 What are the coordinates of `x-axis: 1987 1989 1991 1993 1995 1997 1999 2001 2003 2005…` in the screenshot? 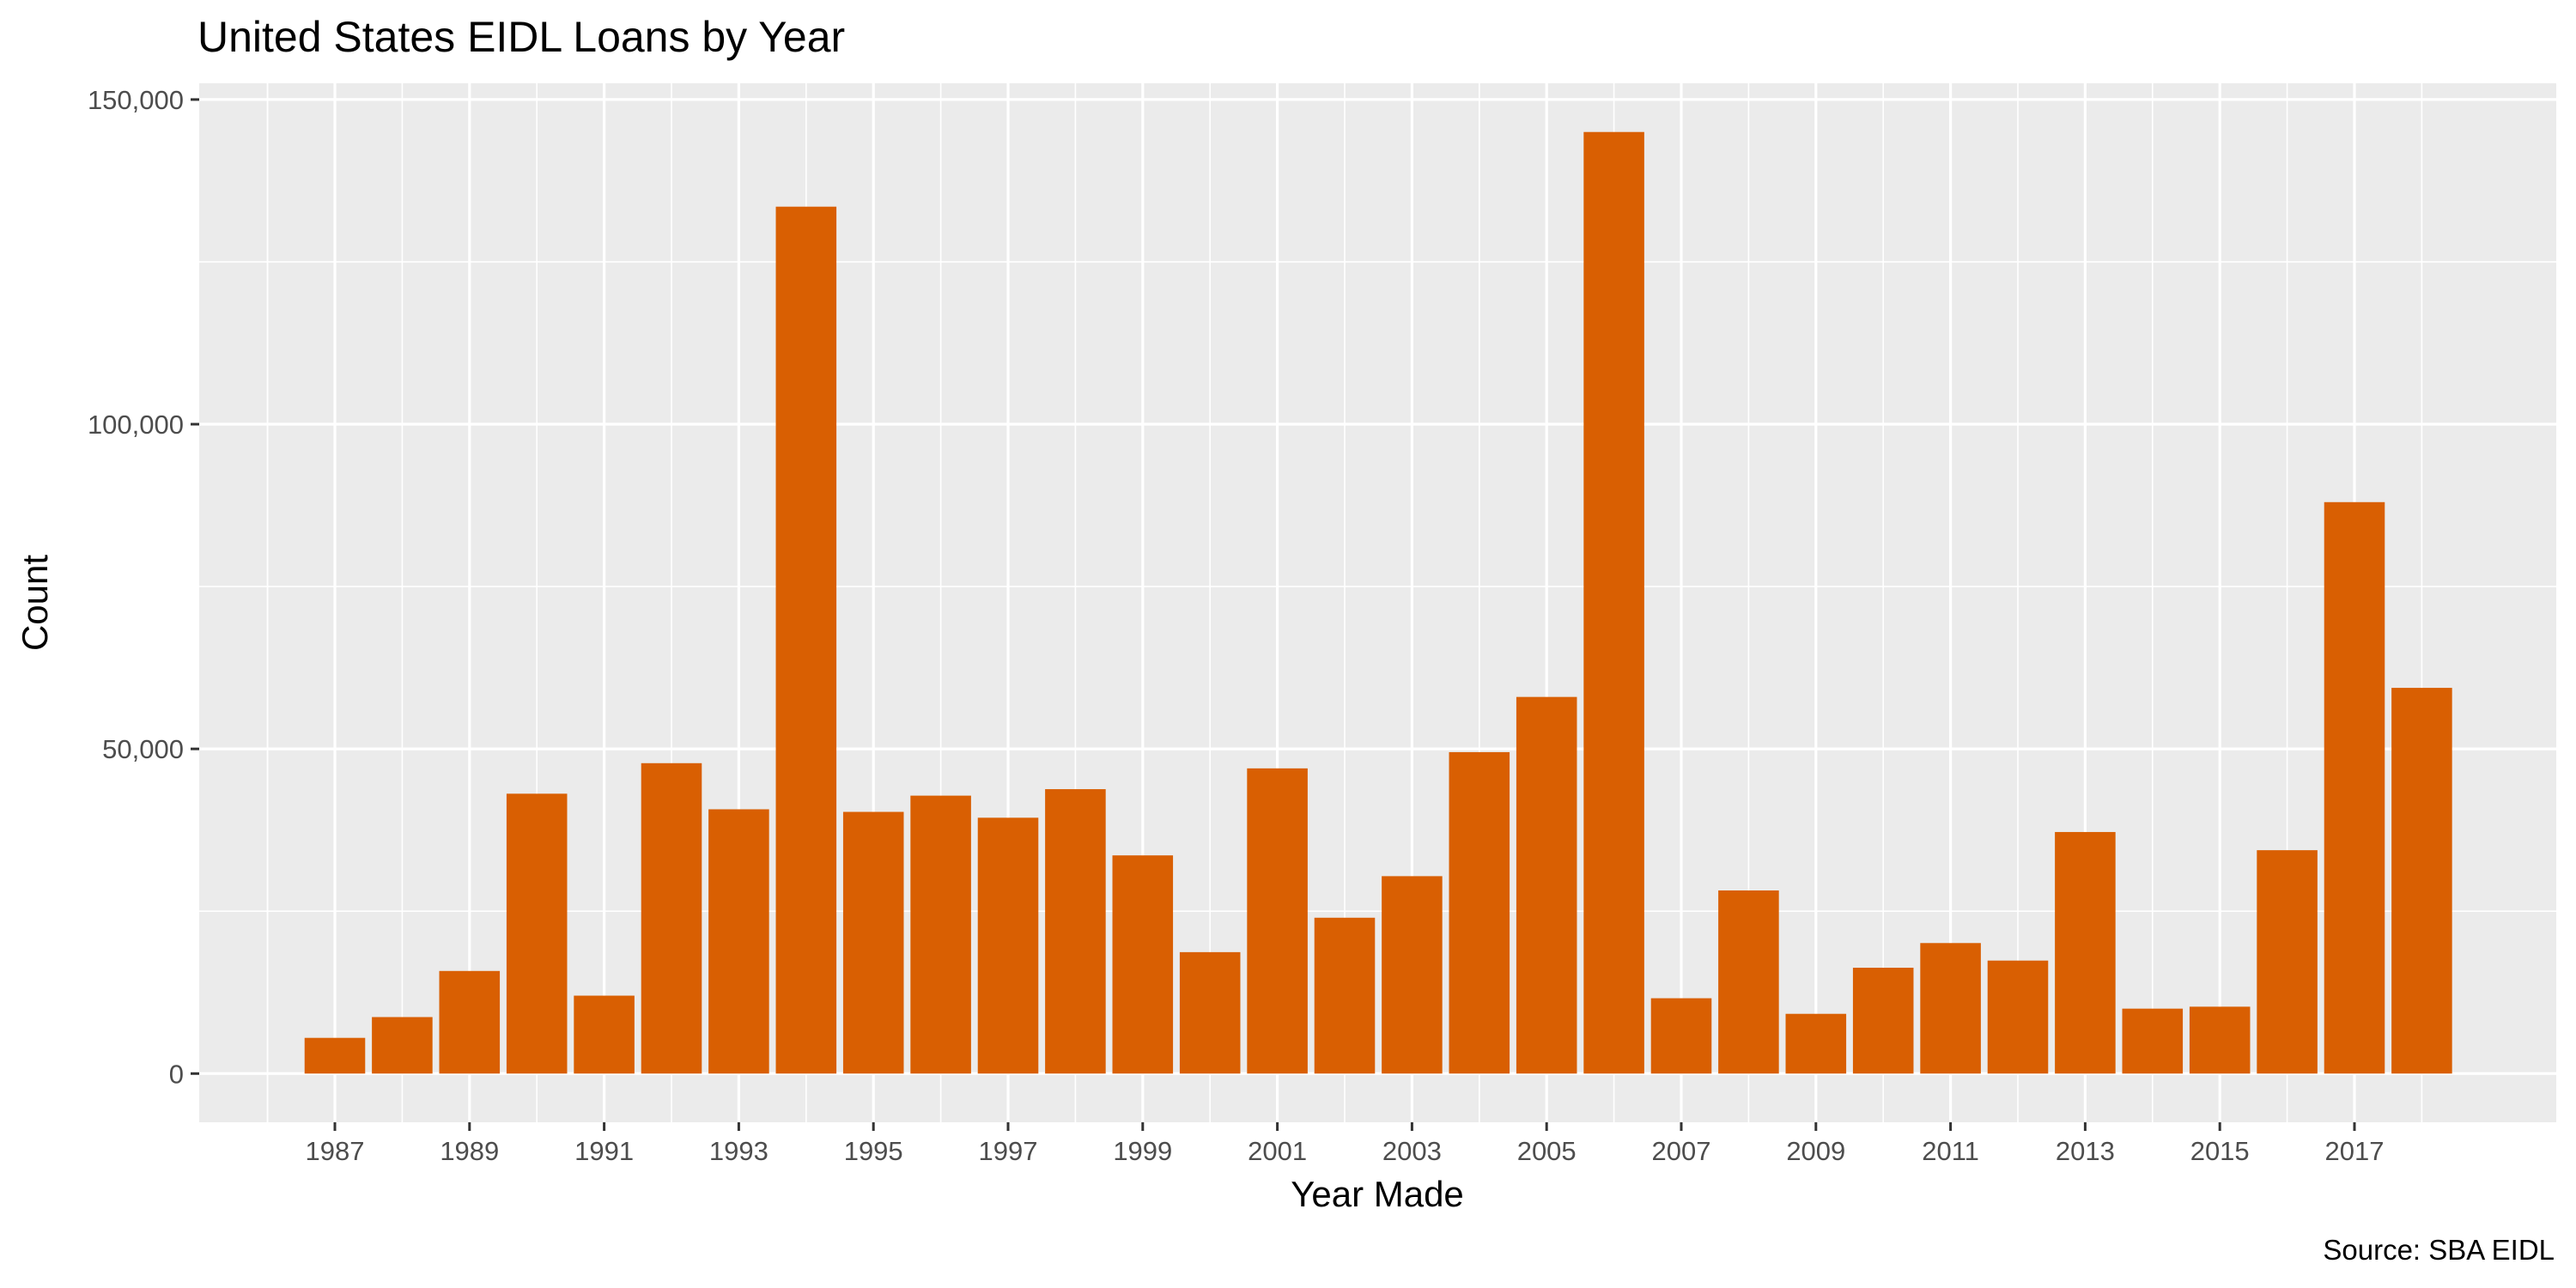 It's located at (1345, 1144).